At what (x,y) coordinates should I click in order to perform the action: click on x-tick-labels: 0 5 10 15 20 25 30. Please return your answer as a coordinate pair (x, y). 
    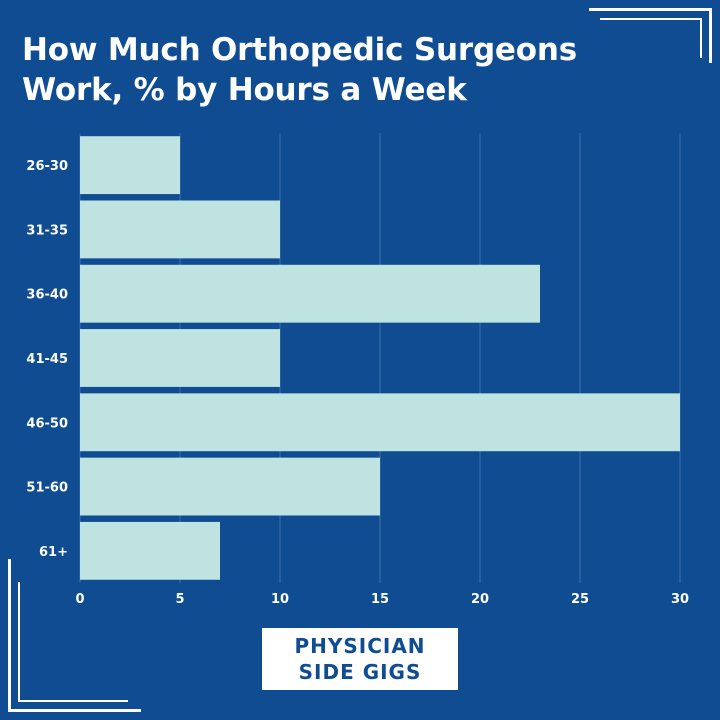
    Looking at the image, I should click on (382, 599).